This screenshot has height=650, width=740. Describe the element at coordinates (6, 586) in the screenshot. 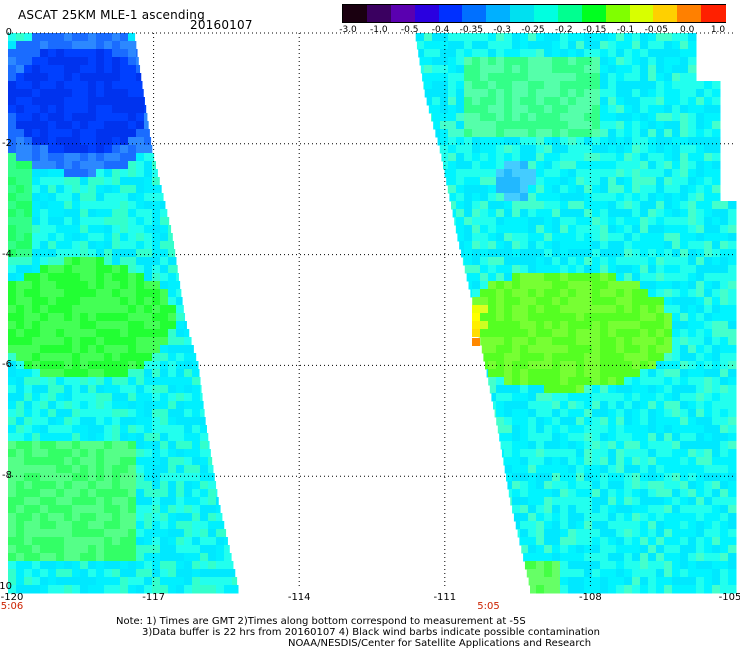

I see `lat-tick-label: -10` at that location.